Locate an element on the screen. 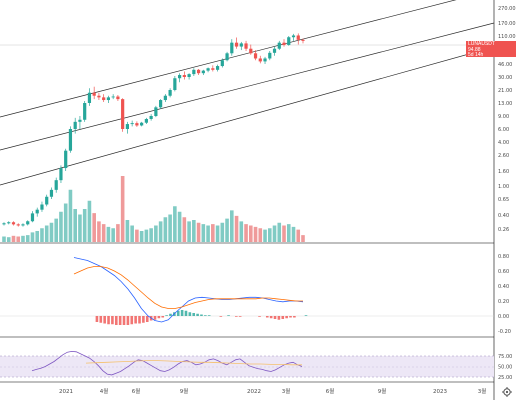  rsi-axis: 75.00 50.00 25.00 is located at coordinates (505, 367).